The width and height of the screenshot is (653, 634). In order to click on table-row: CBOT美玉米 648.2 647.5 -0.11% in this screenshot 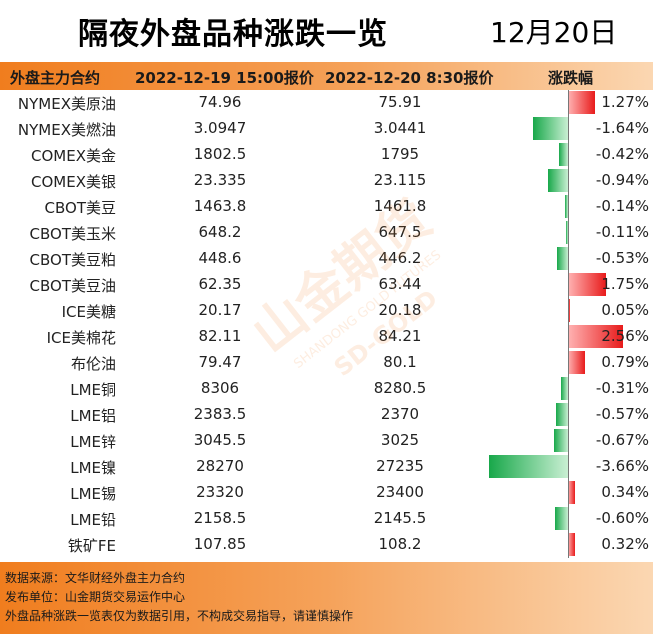, I will do `click(326, 233)`.